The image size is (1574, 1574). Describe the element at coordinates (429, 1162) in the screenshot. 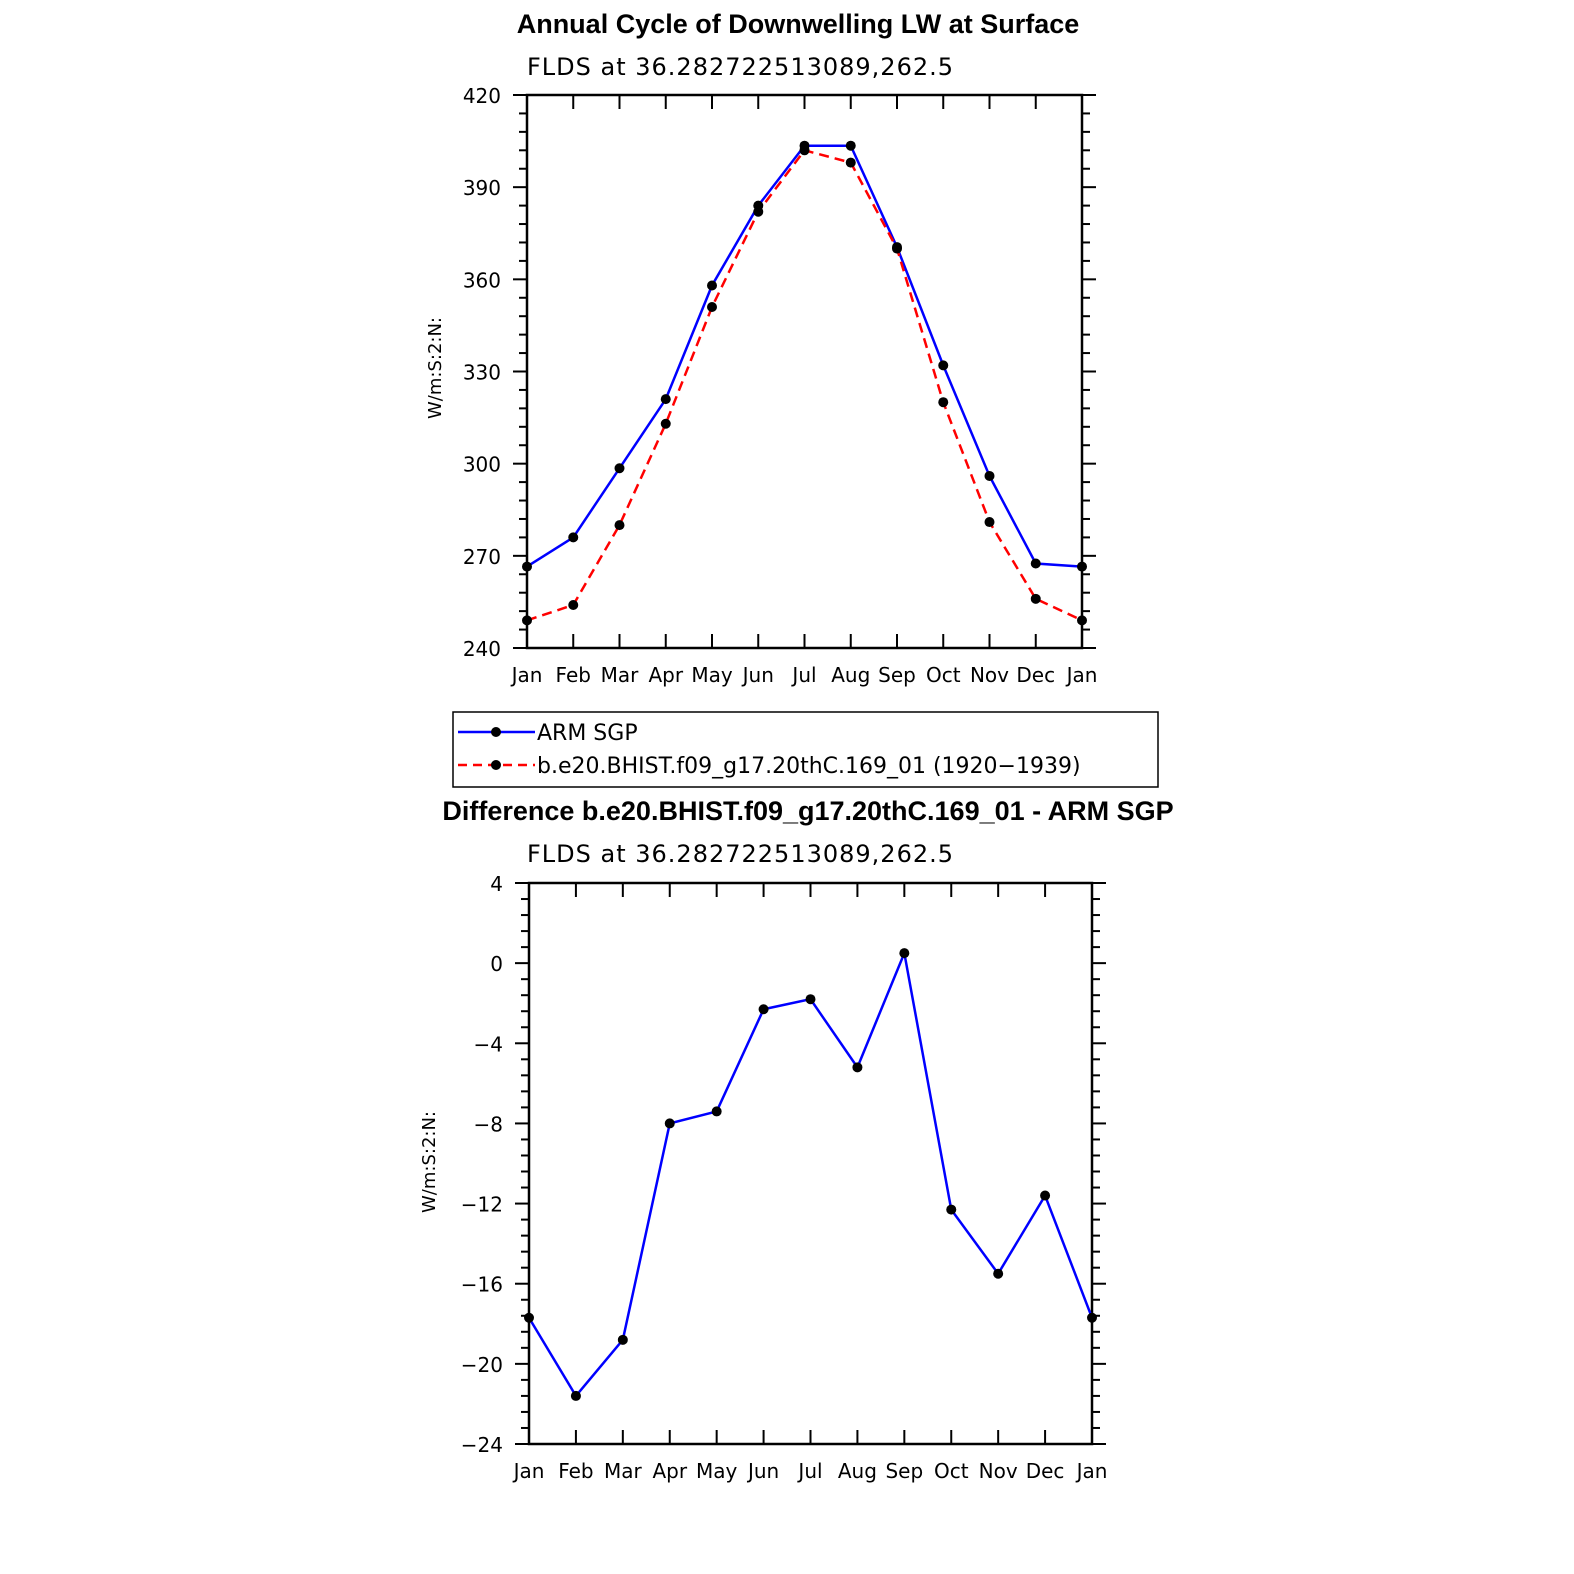

I see `chart2-y-axis-label: W/m:S:2:N:` at that location.